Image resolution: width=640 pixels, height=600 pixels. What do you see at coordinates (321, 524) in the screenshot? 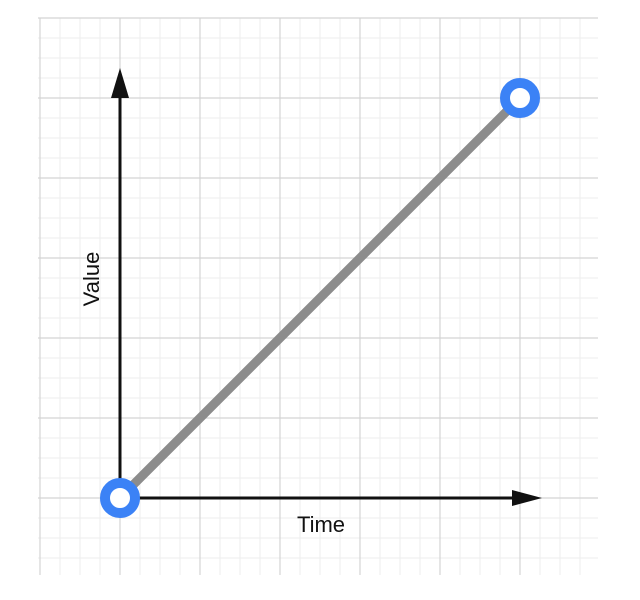
I see `x-axis-label: Time` at bounding box center [321, 524].